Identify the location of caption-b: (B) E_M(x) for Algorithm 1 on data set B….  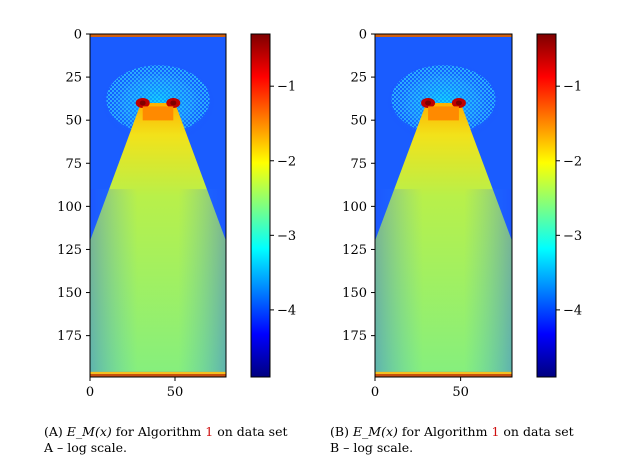
(452, 439).